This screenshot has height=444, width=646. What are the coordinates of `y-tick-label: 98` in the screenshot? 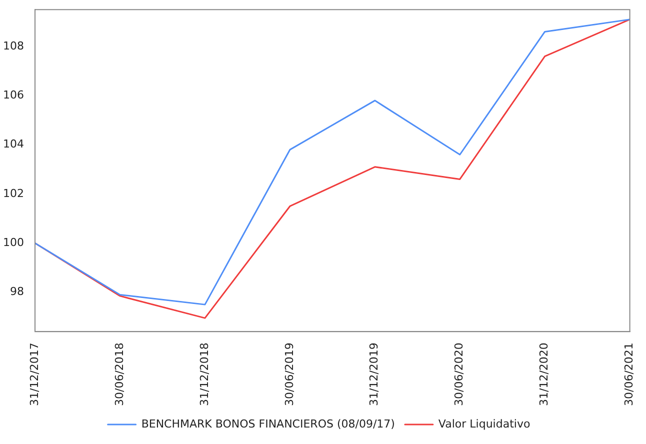 It's located at (17, 291).